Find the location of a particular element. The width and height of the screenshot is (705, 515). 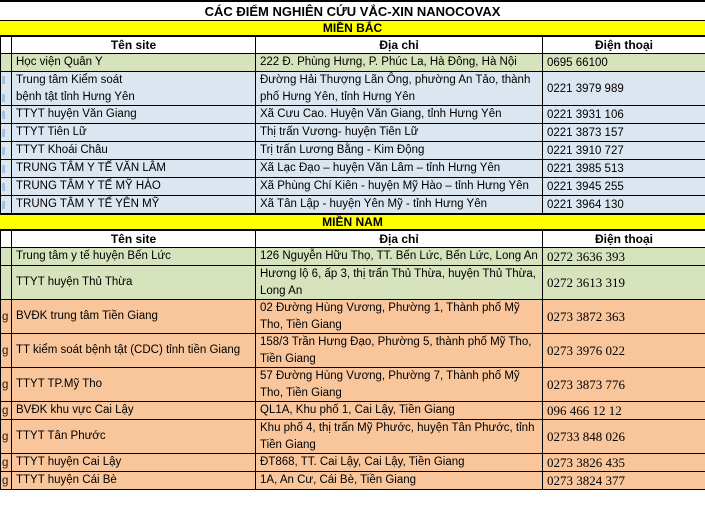

address-cell: ĐT868, TT. Cai Lậy, Cai Lậy, Tiền Giang is located at coordinates (399, 462).